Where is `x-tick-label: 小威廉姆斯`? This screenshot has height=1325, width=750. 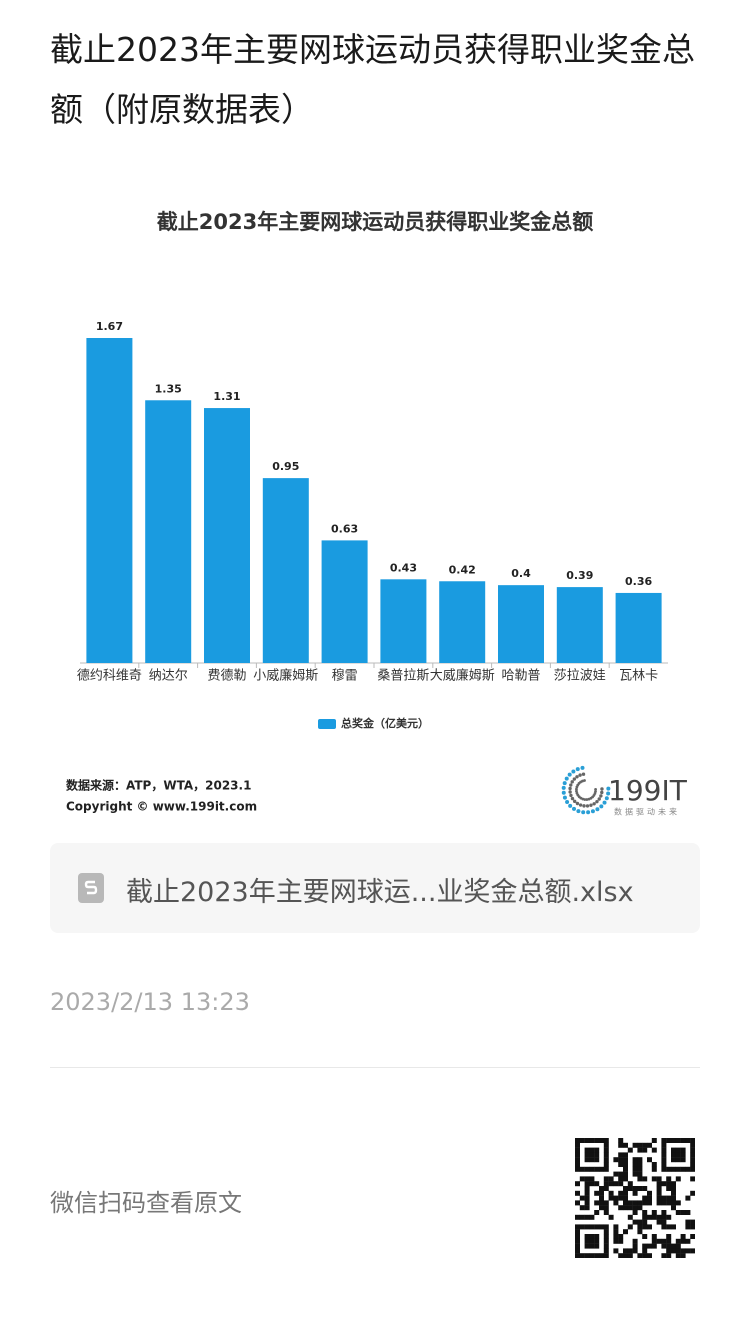 x-tick-label: 小威廉姆斯 is located at coordinates (285, 676).